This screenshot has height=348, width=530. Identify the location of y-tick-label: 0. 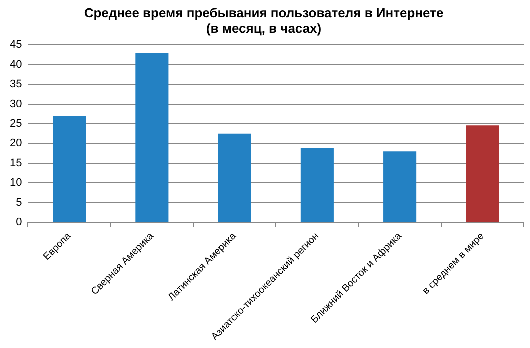
(19, 222).